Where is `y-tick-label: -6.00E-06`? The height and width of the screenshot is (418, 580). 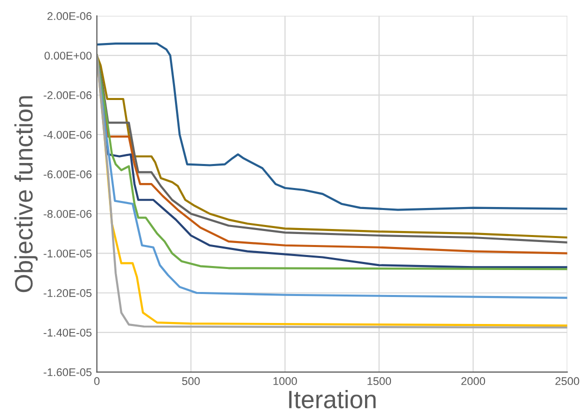 y-tick-label: -6.00E-06 is located at coordinates (68, 174).